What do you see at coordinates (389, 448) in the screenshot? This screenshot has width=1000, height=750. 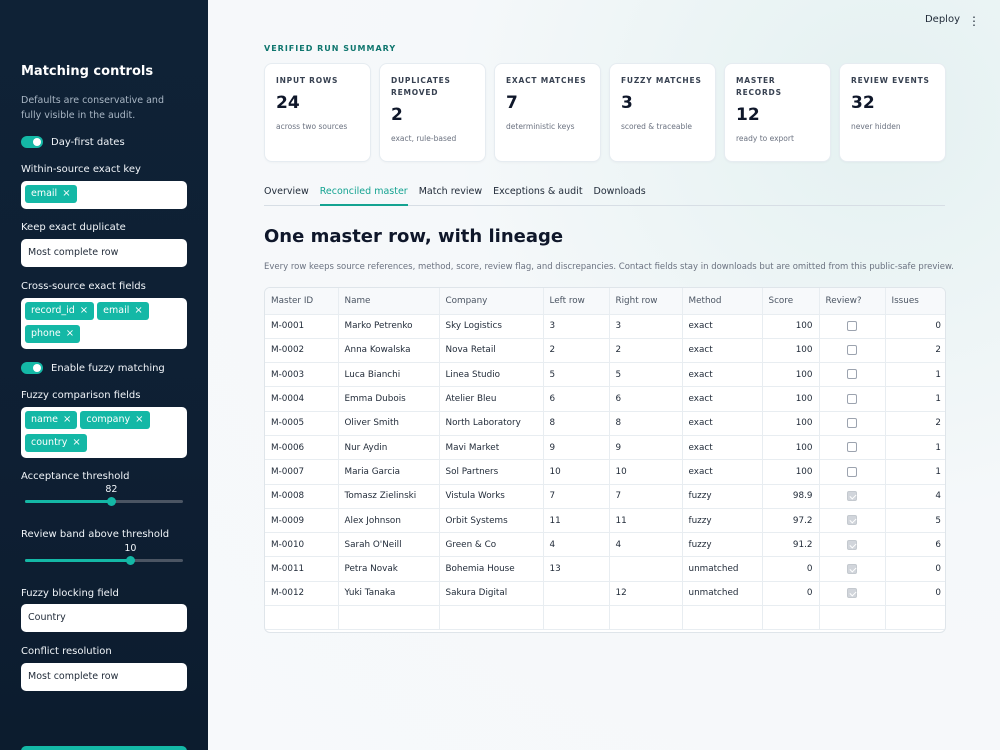 I see `table-cell: Nur Aydin` at bounding box center [389, 448].